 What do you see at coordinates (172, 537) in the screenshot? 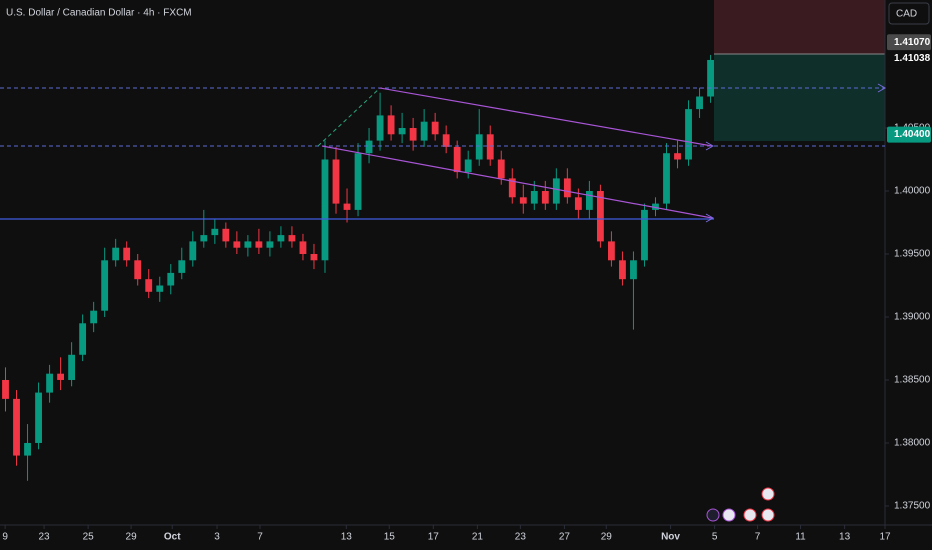
I see `x-tick-label: Oct` at bounding box center [172, 537].